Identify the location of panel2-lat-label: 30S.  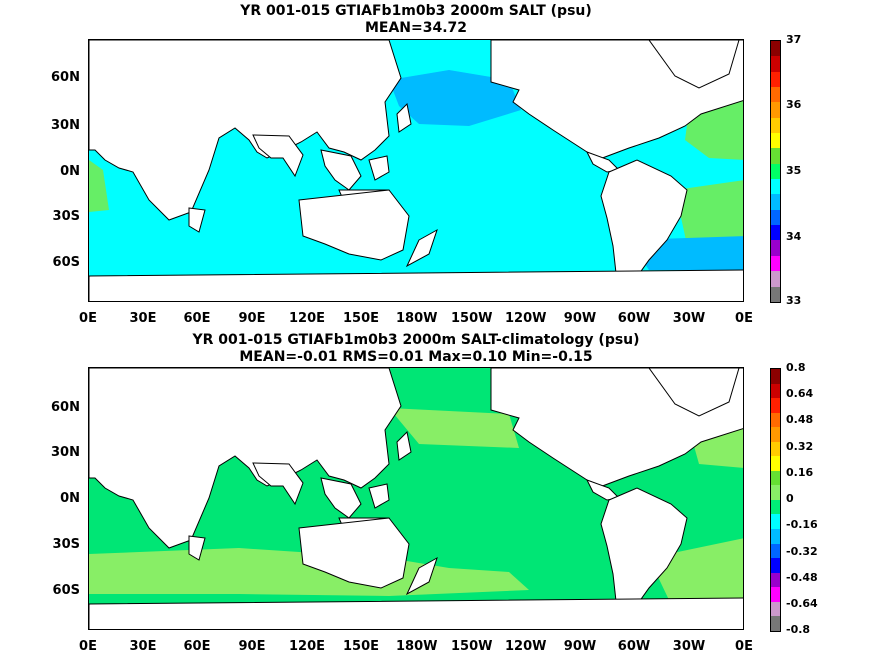
(66, 544).